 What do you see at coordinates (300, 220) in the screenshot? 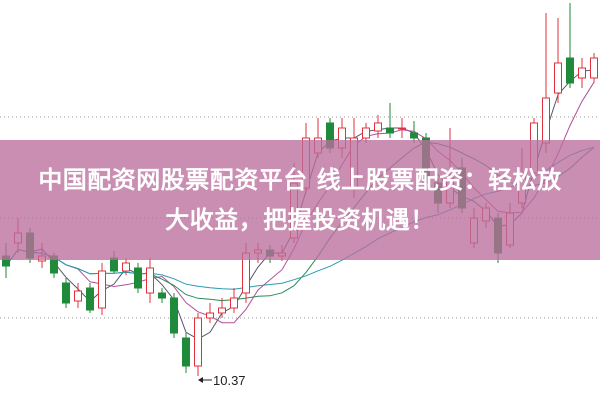
I see `headline-line-2: 大收益，把握投资机遇！` at bounding box center [300, 220].